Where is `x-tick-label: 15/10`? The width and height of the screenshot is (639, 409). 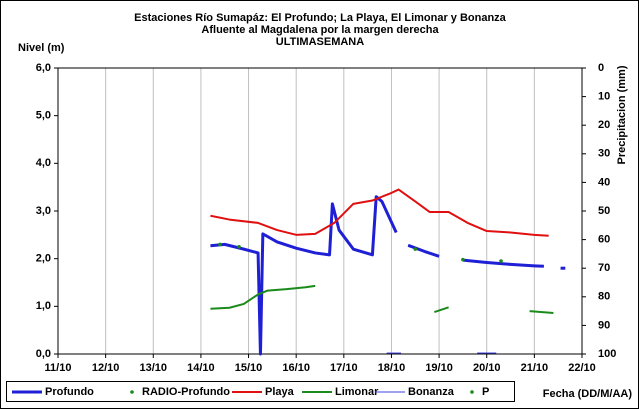
x-tick-label: 15/10 is located at coordinates (249, 368).